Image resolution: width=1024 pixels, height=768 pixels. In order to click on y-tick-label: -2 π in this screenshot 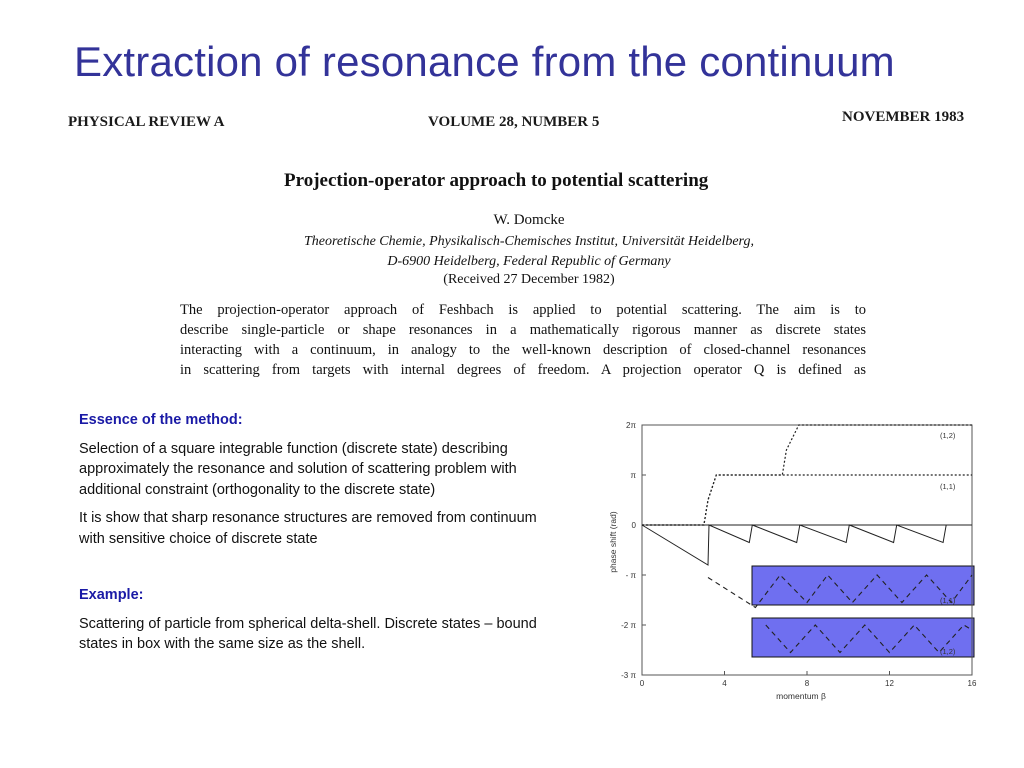, I will do `click(628, 625)`.